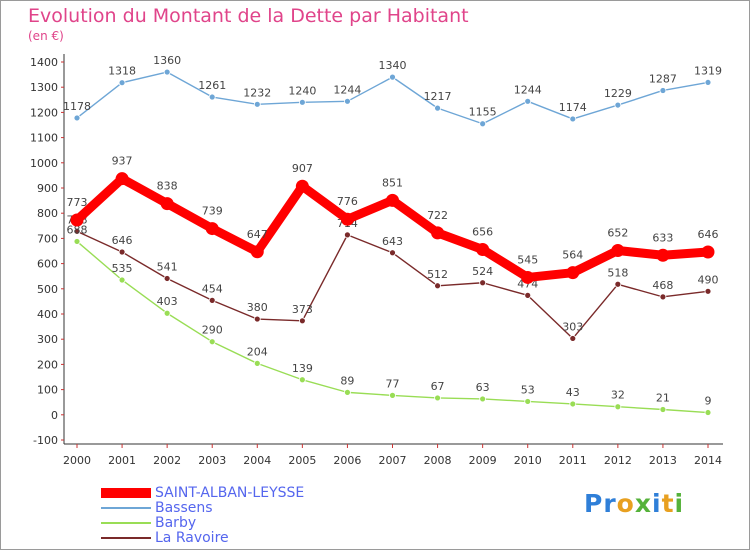 The height and width of the screenshot is (550, 750). Describe the element at coordinates (393, 65) in the screenshot. I see `data-label-bassens: 1340` at that location.